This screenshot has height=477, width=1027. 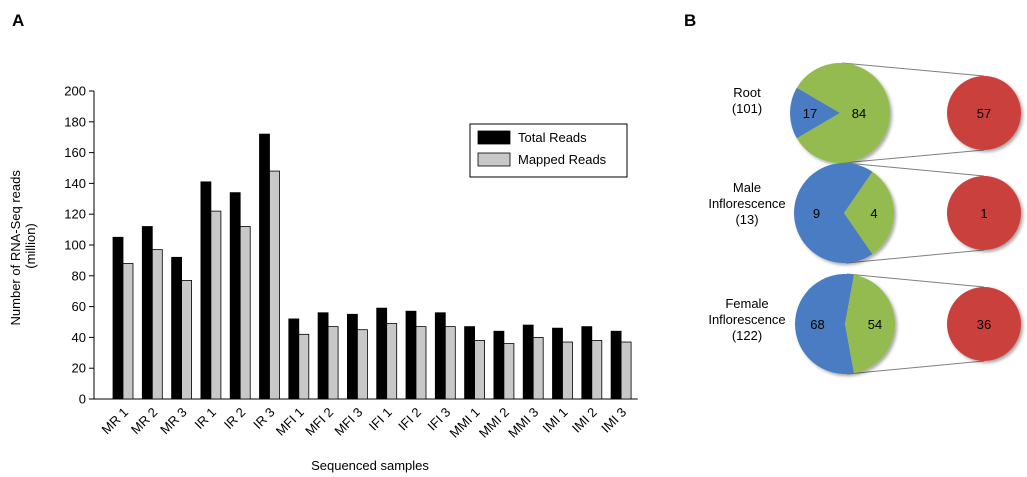 What do you see at coordinates (205, 418) in the screenshot?
I see `x-tick-label: IR 1` at bounding box center [205, 418].